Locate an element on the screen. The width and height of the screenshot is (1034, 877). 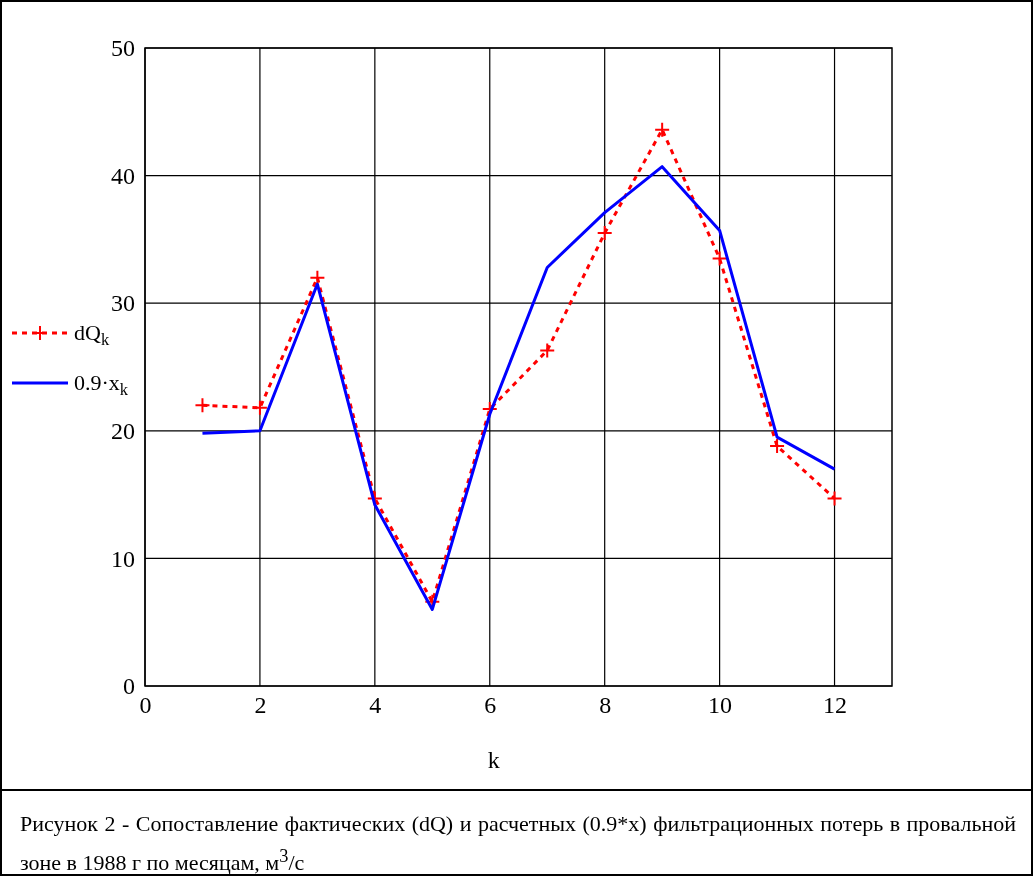
x-tick-label: 8 is located at coordinates (605, 705).